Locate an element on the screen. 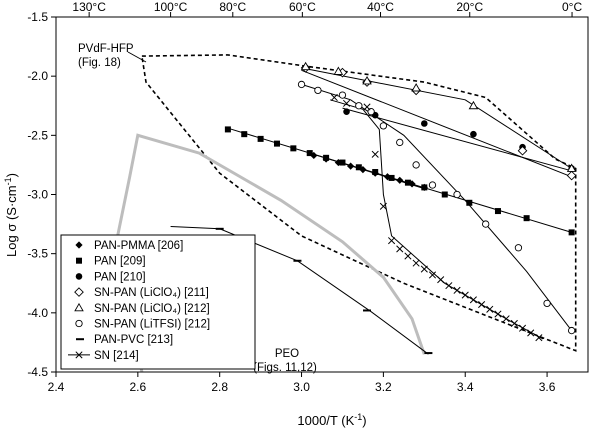 Image resolution: width=600 pixels, height=431 pixels. legend-label-pan-209: PAN [209] is located at coordinates (120, 262).